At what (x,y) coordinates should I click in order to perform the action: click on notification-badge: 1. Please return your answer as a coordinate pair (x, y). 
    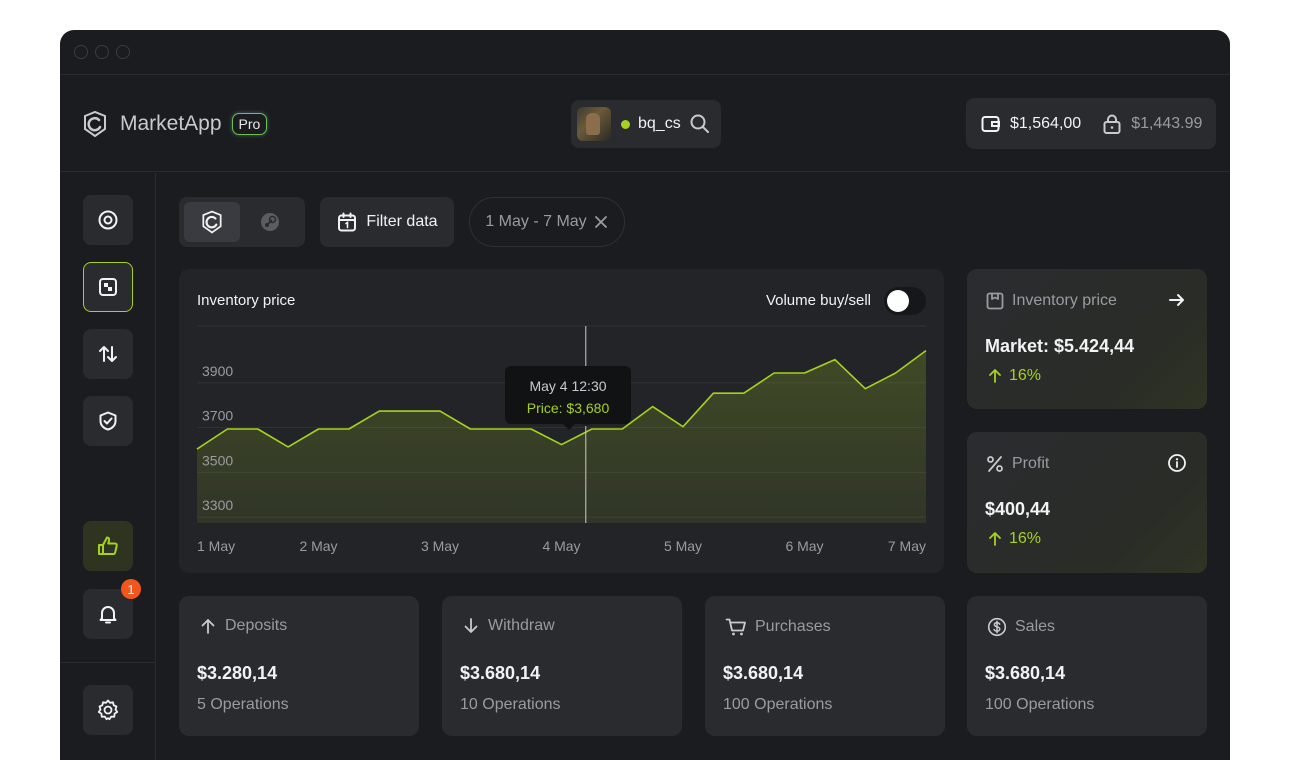
    Looking at the image, I should click on (131, 589).